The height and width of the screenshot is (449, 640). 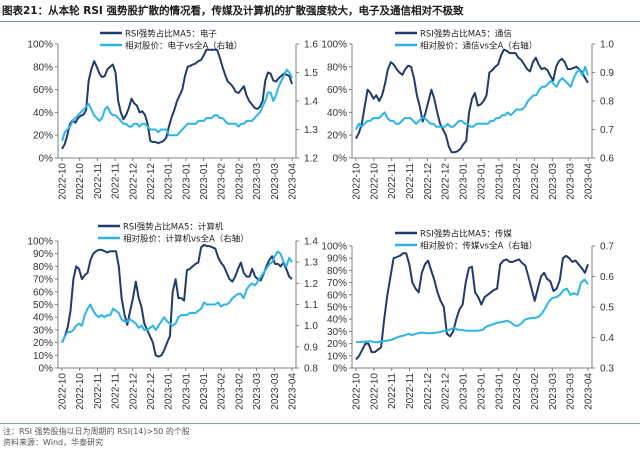 I want to click on legend-label: 相对股价：计算机vs全A（右轴）, so click(x=186, y=239).